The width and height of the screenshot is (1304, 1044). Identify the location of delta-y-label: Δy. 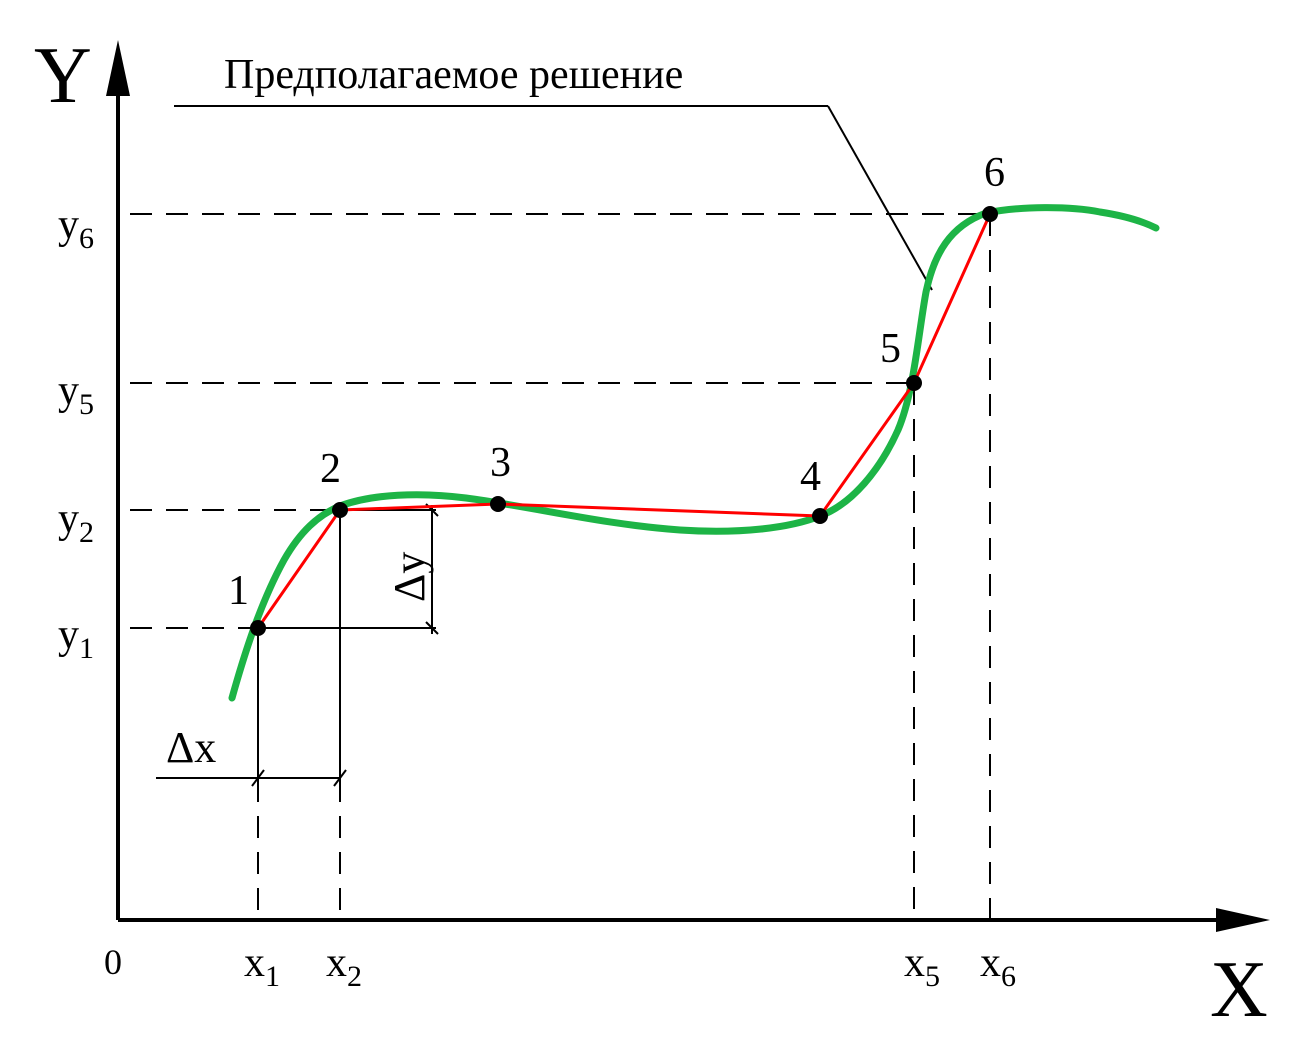
(409, 577).